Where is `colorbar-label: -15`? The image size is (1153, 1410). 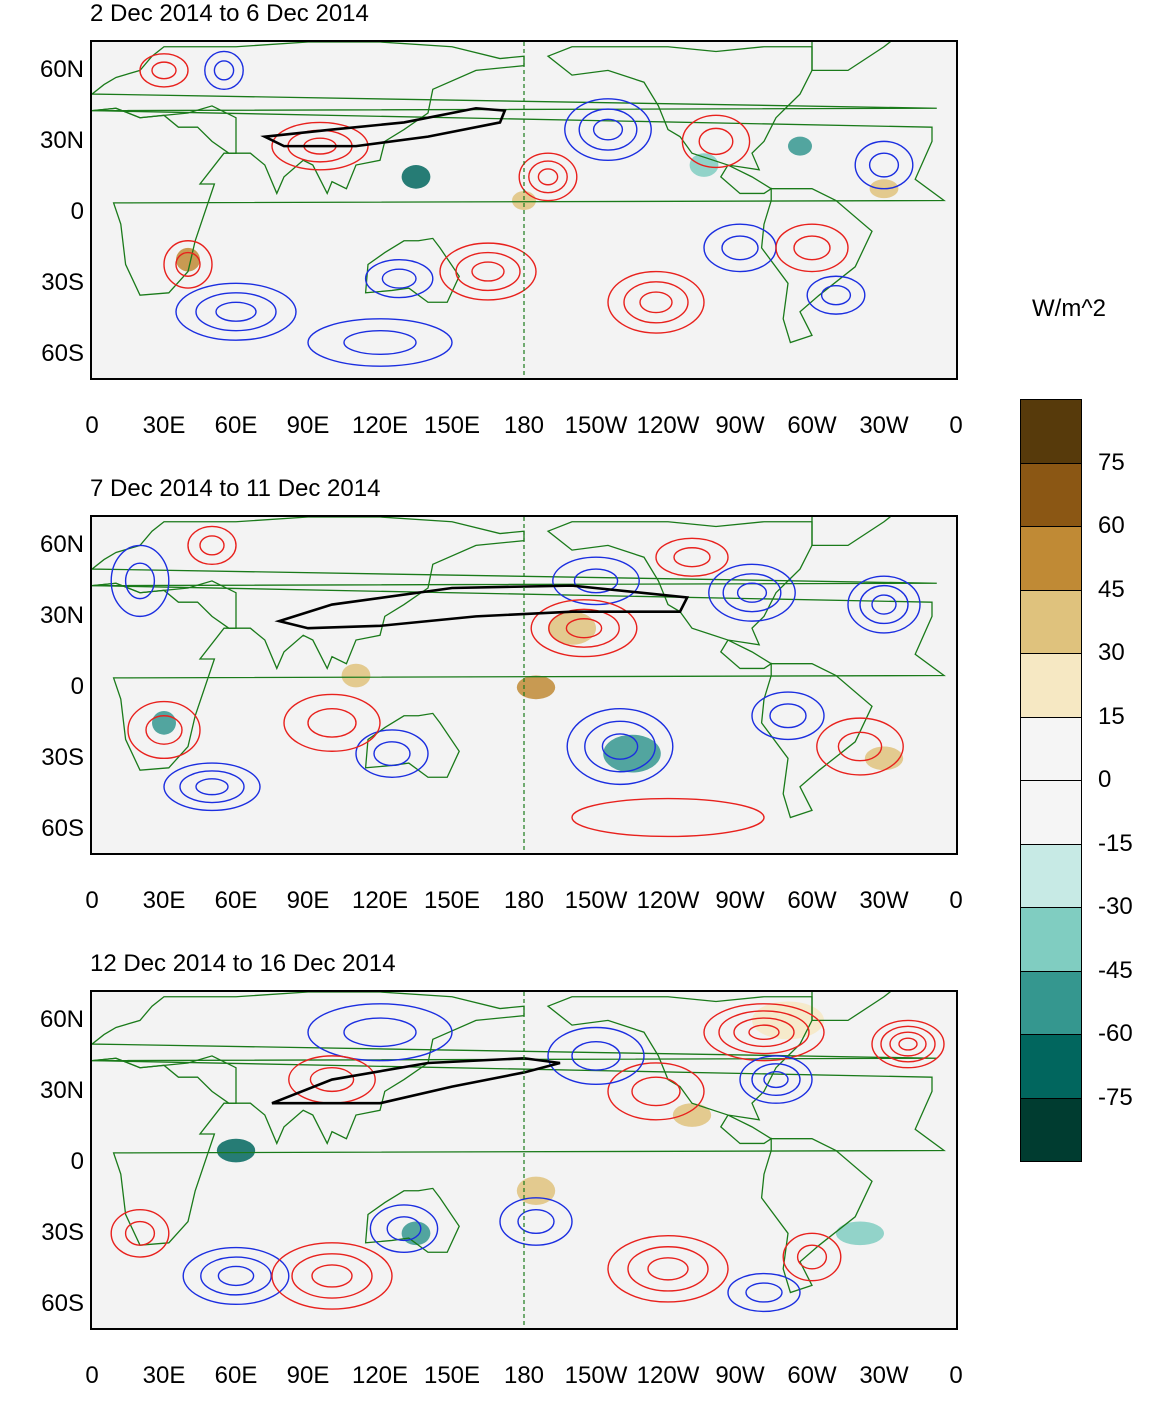 colorbar-label: -15 is located at coordinates (1115, 843).